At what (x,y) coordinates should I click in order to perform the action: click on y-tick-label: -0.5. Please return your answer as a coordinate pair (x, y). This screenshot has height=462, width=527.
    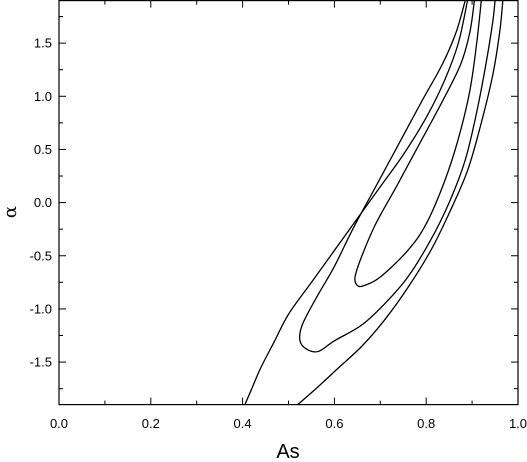
    Looking at the image, I should click on (41, 255).